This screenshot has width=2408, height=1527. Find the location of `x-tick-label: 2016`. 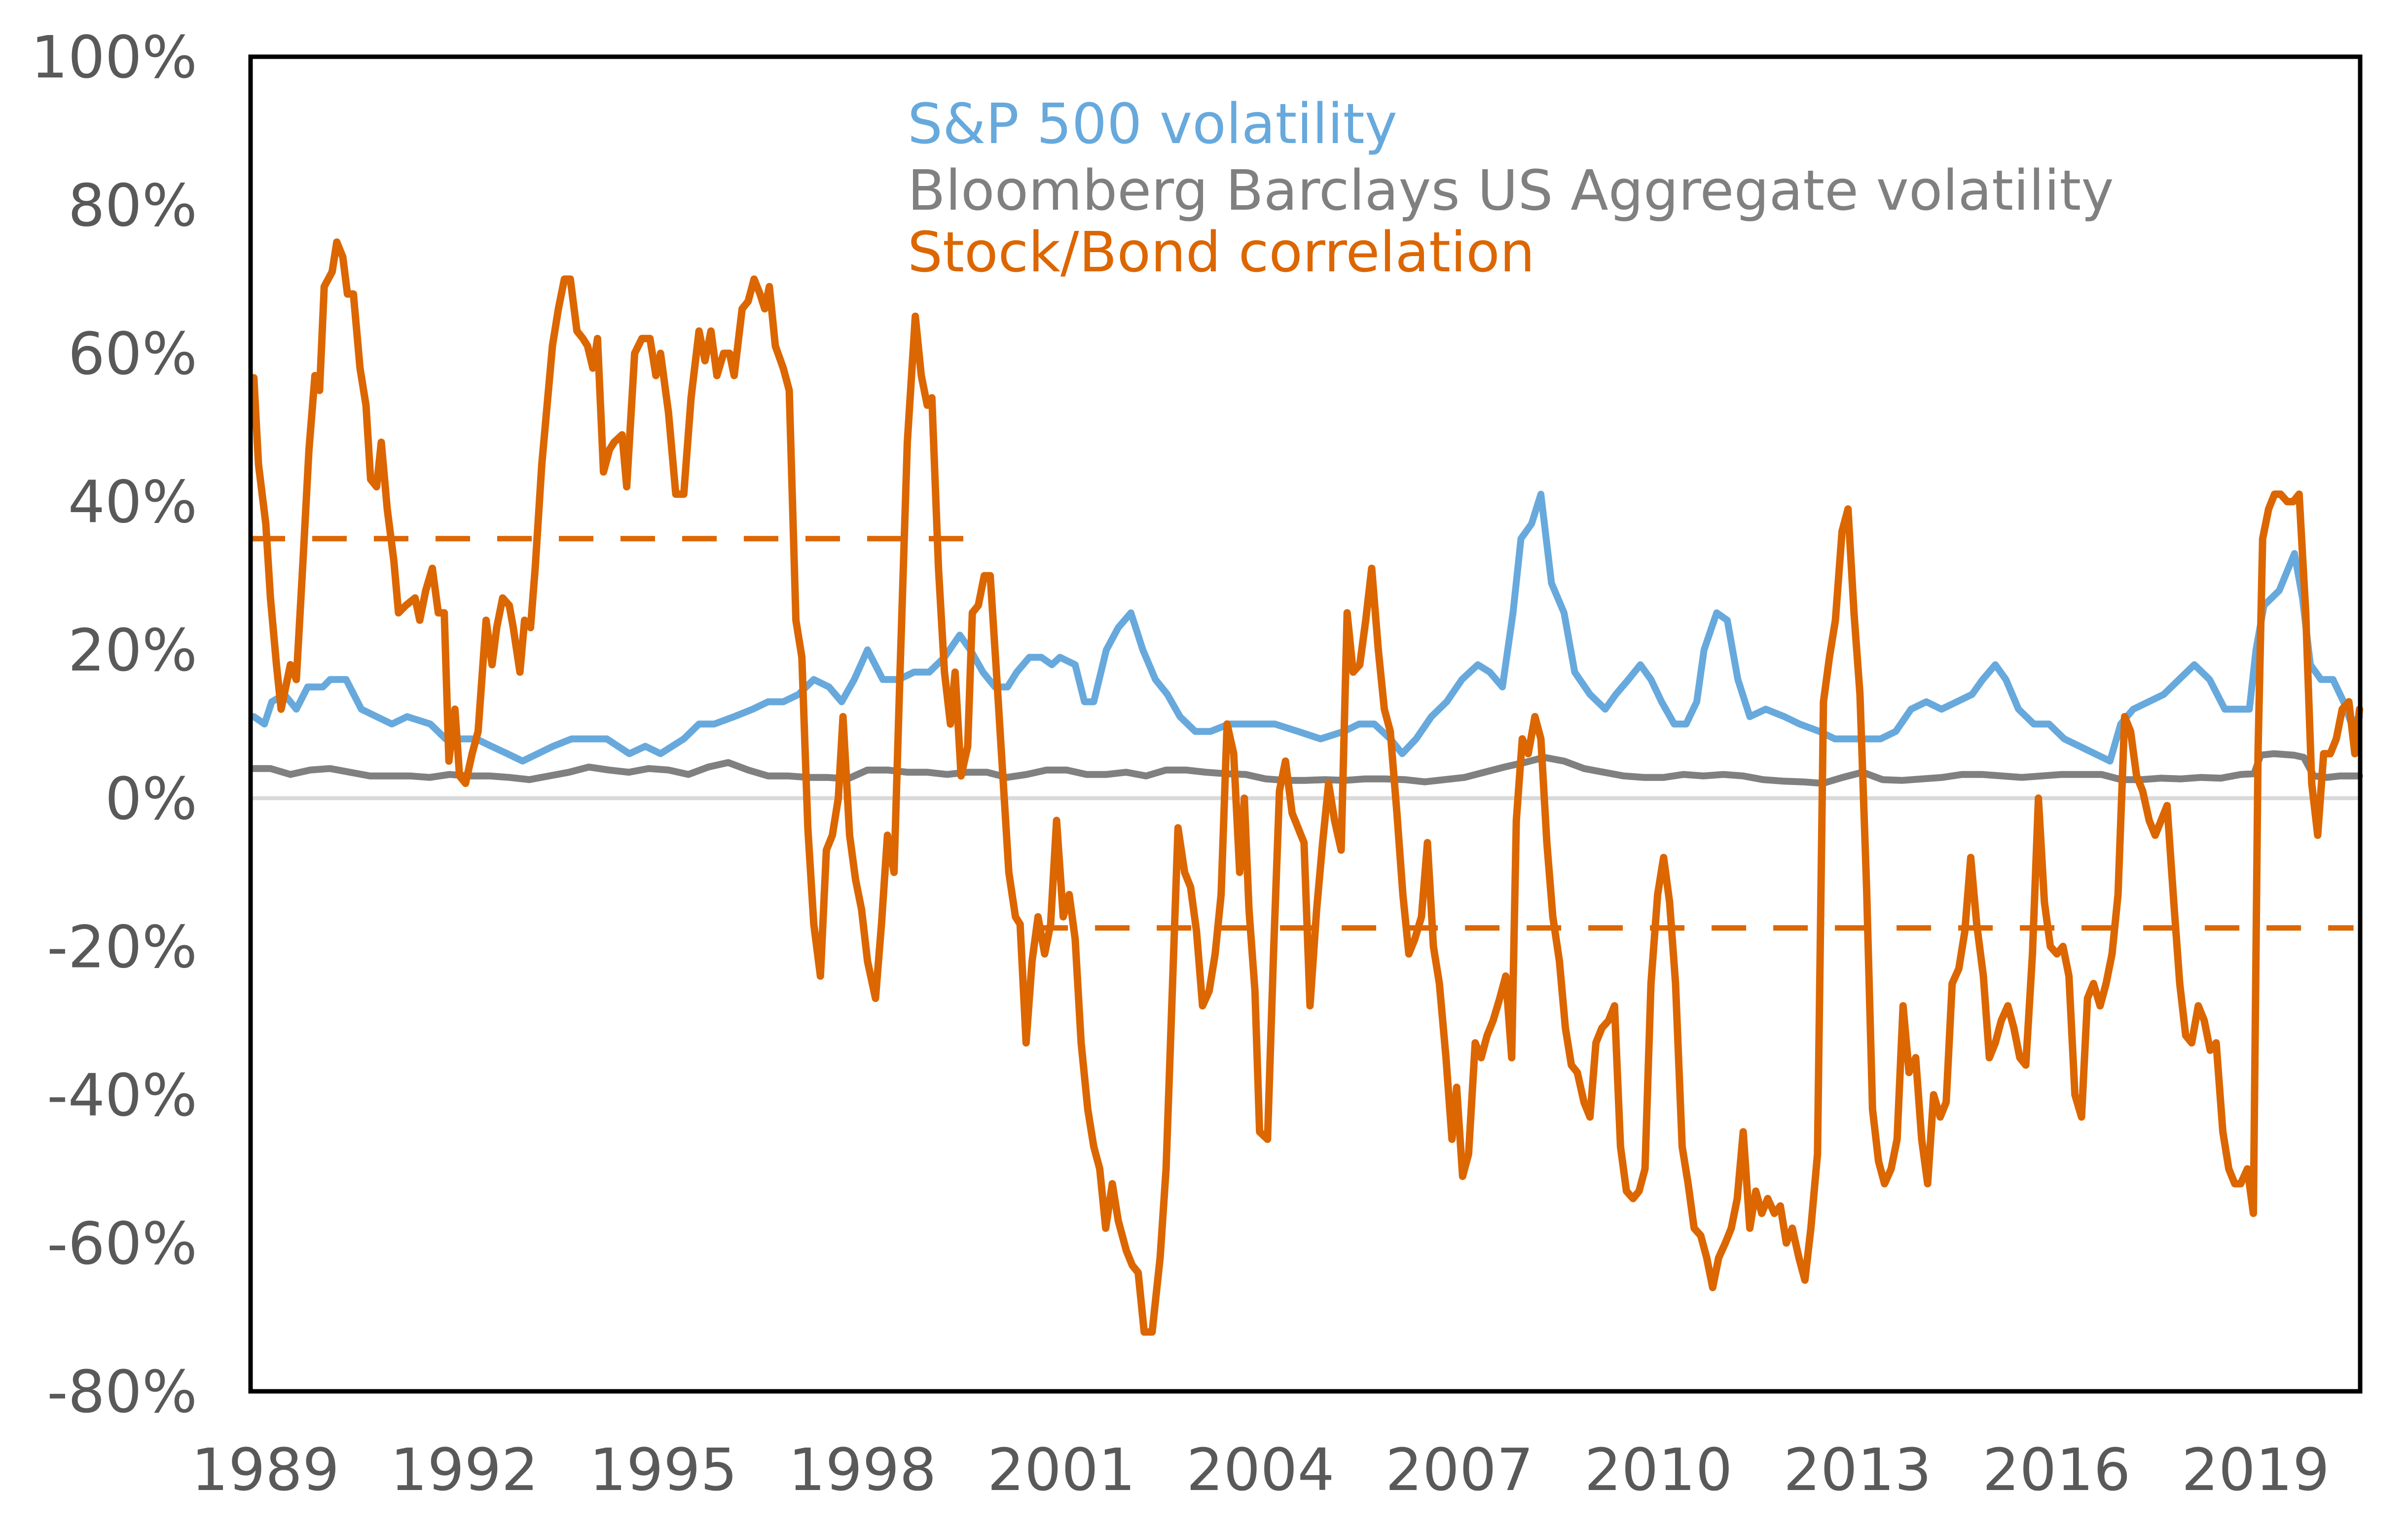

x-tick-label: 2016 is located at coordinates (2056, 1470).